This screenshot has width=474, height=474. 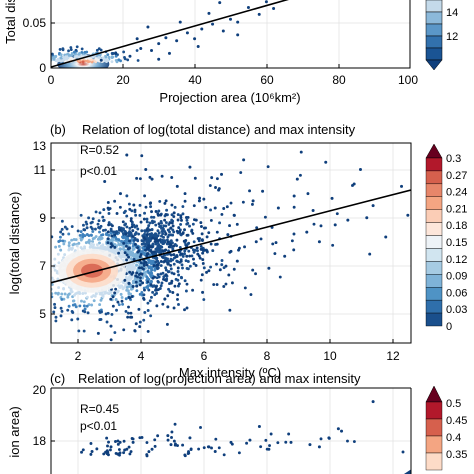 I want to click on x-tick-label: 8, so click(x=267, y=356).